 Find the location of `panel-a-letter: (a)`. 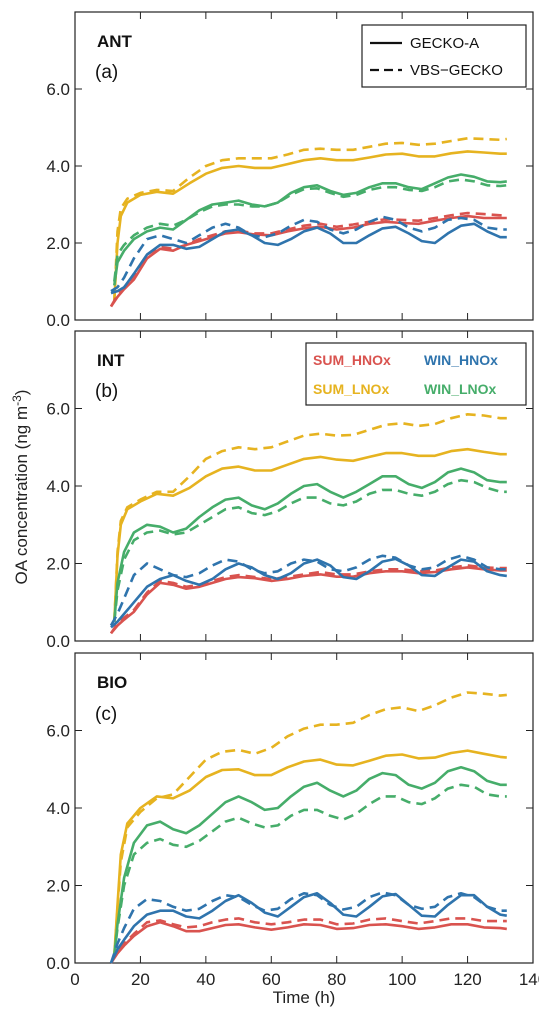

panel-a-letter: (a) is located at coordinates (106, 72).